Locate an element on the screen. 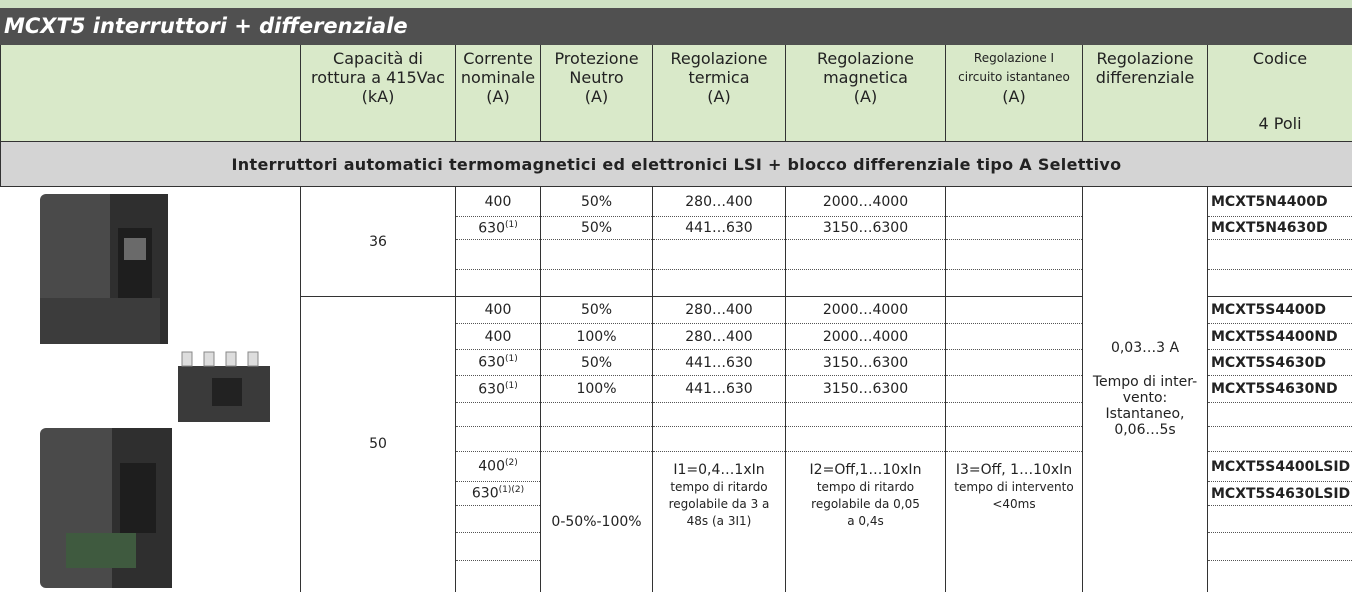  header-cell: Corrente nominale (A) is located at coordinates (498, 93).